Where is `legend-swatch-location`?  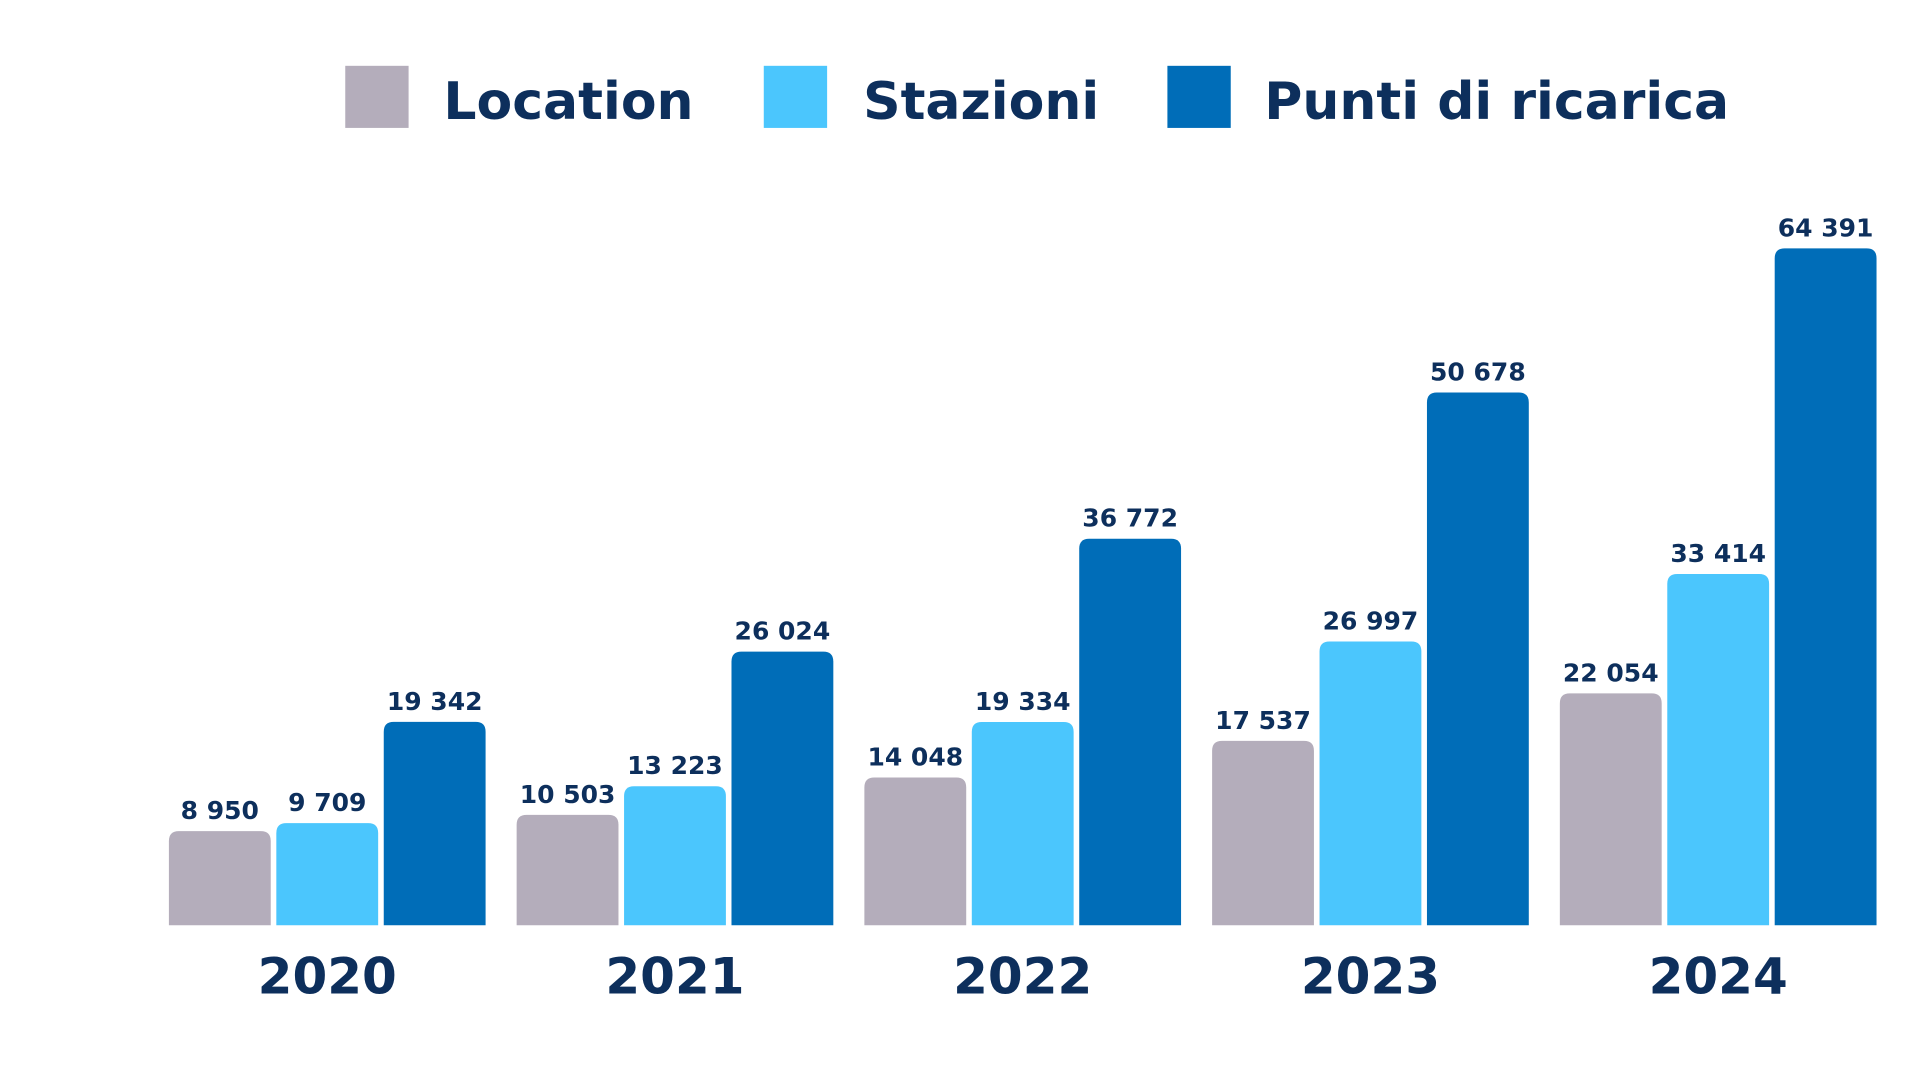
legend-swatch-location is located at coordinates (377, 96).